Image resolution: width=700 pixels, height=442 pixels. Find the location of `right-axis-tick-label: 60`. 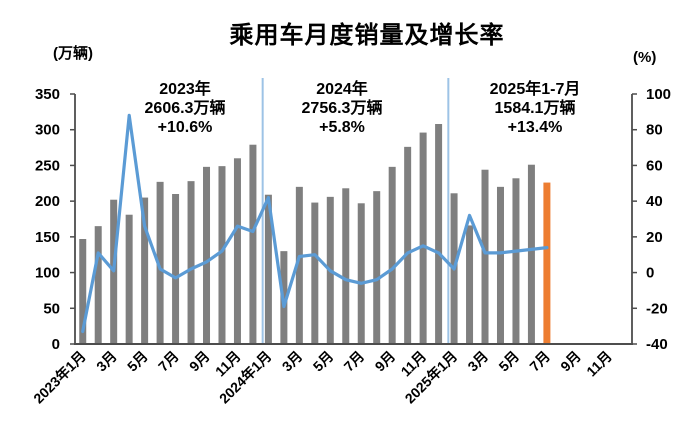

right-axis-tick-label: 60 is located at coordinates (654, 165).